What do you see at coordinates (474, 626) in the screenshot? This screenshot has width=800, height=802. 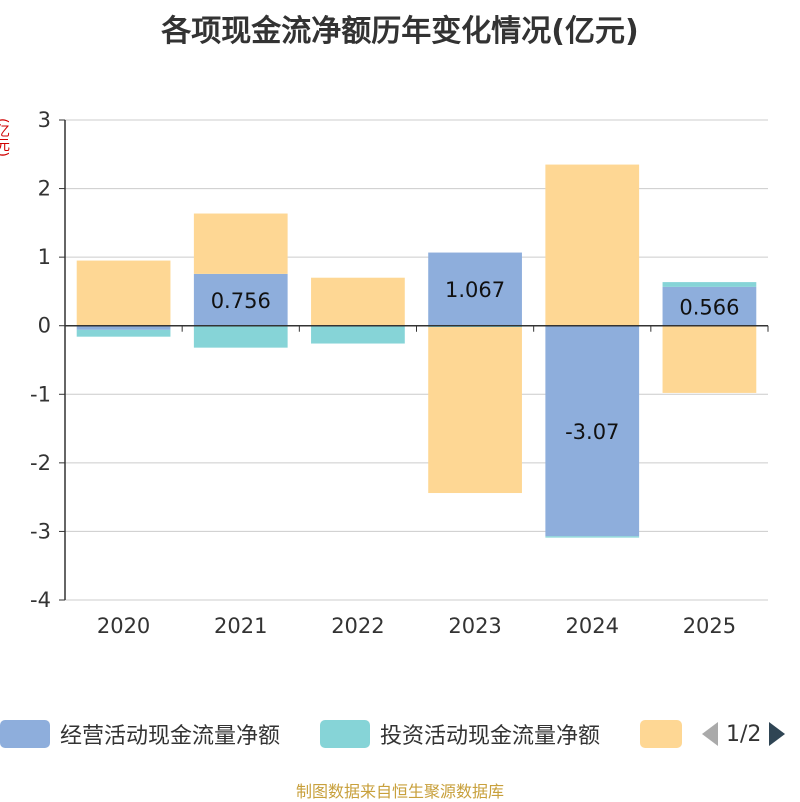 I see `x-tick-label: 2023` at bounding box center [474, 626].